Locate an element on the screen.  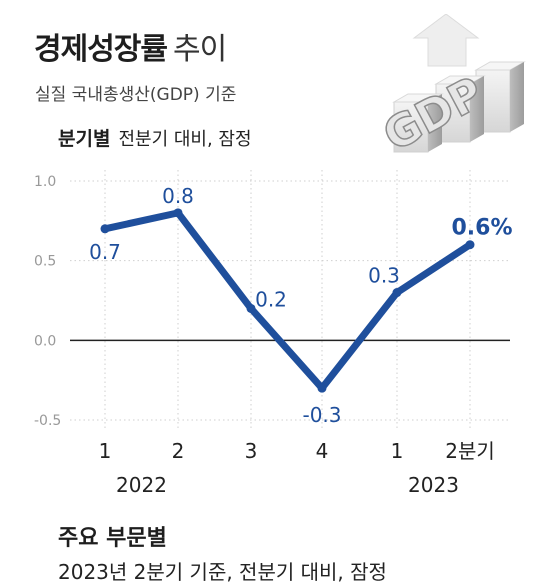
section-label-bold: 분기별 is located at coordinates (84, 139).